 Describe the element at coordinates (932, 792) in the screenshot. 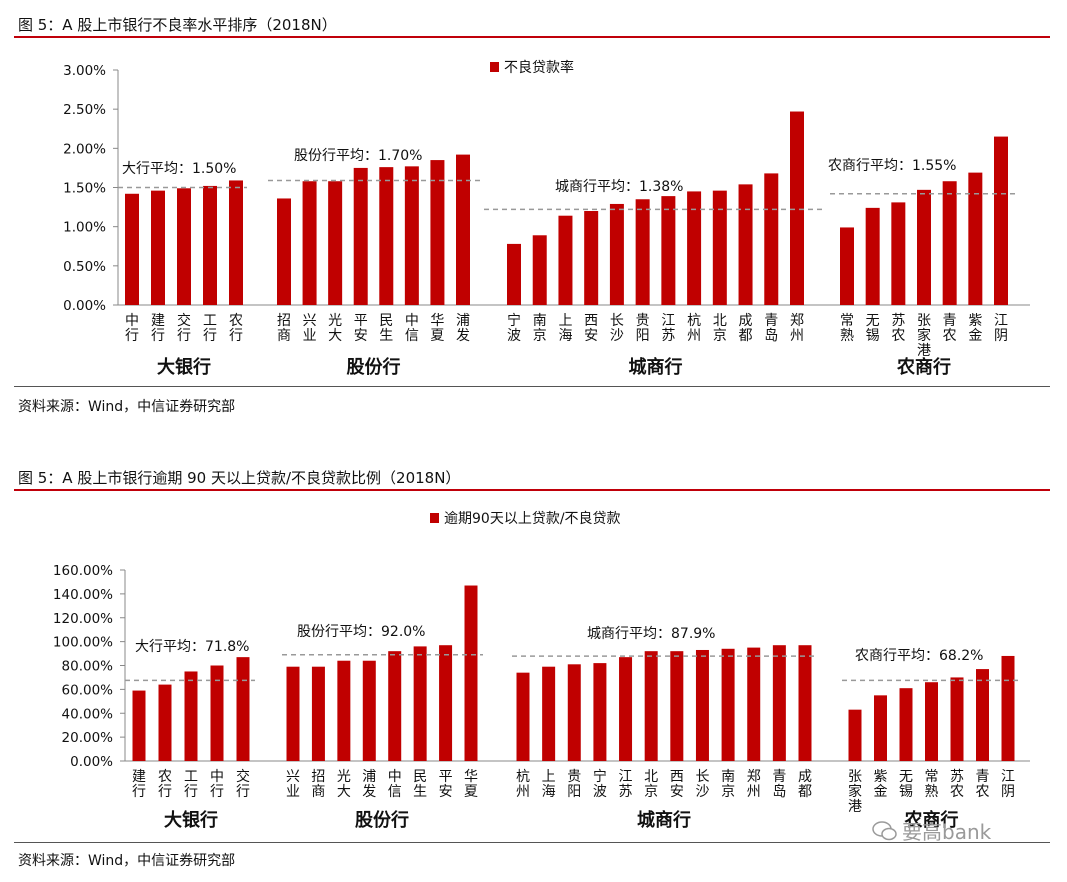

I see `x-tick-char: 熟` at that location.